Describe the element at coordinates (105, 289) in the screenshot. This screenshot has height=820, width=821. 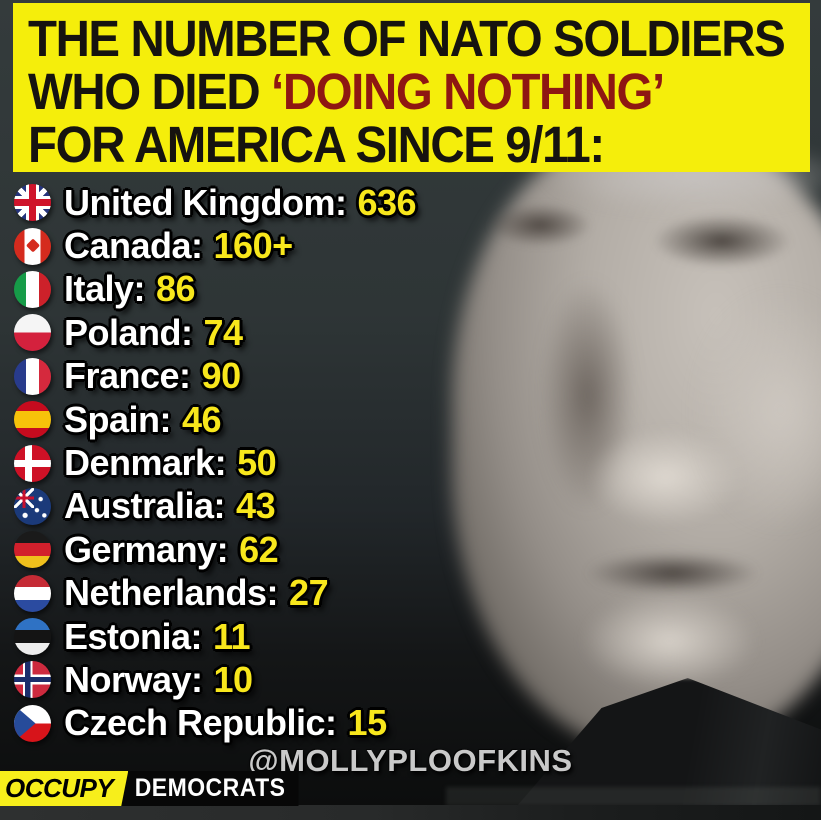
I see `country-name: Italy:` at that location.